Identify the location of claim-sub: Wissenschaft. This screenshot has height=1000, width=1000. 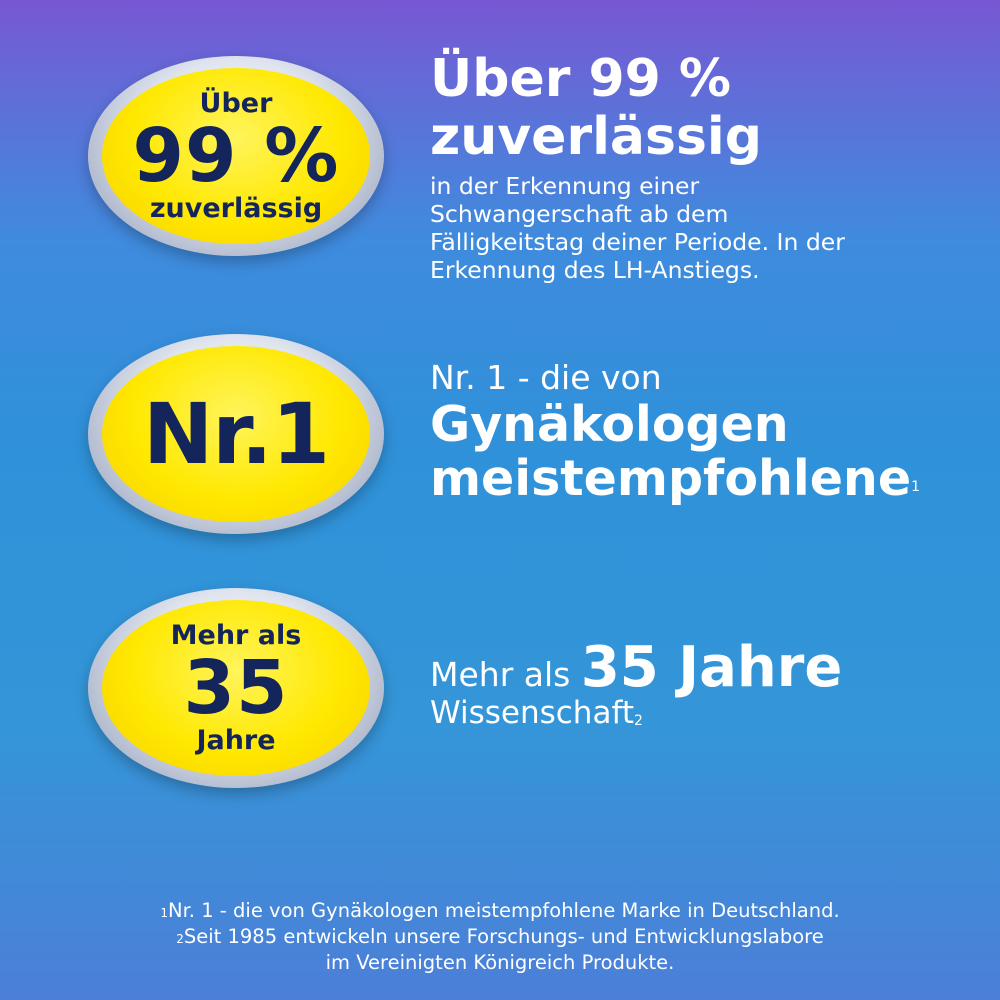
(532, 713).